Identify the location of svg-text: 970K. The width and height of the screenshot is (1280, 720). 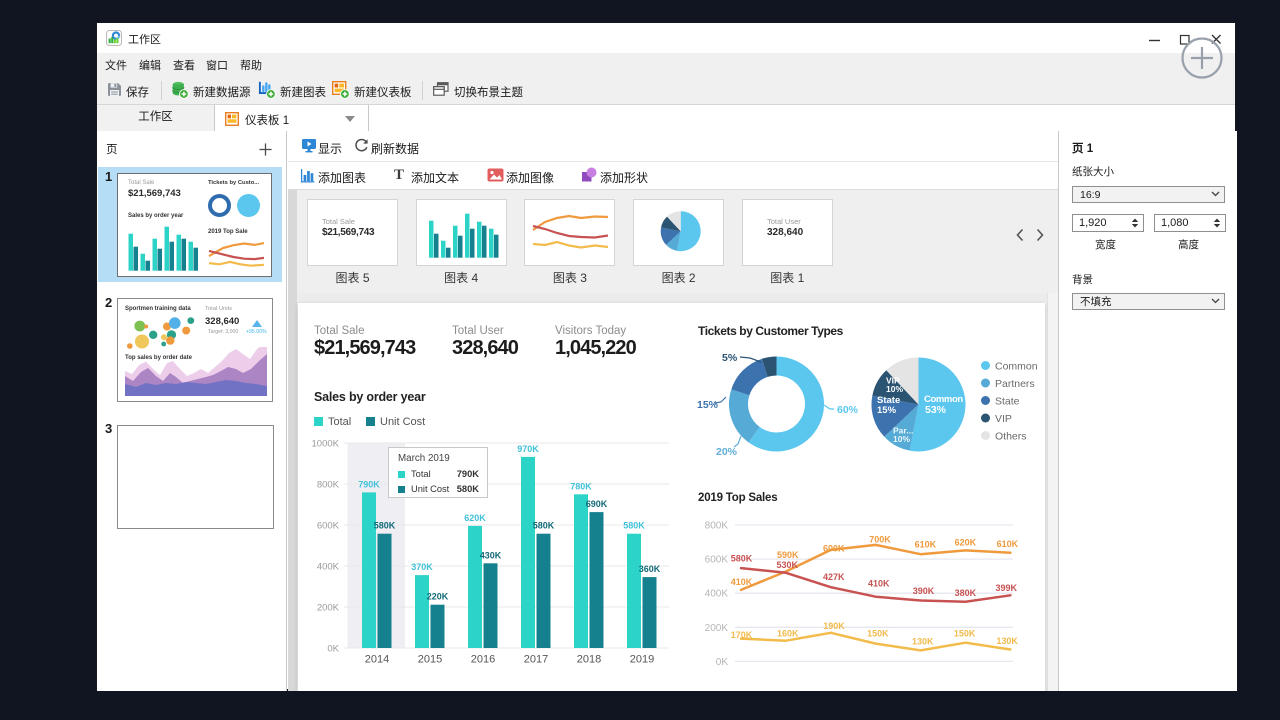
(528, 449).